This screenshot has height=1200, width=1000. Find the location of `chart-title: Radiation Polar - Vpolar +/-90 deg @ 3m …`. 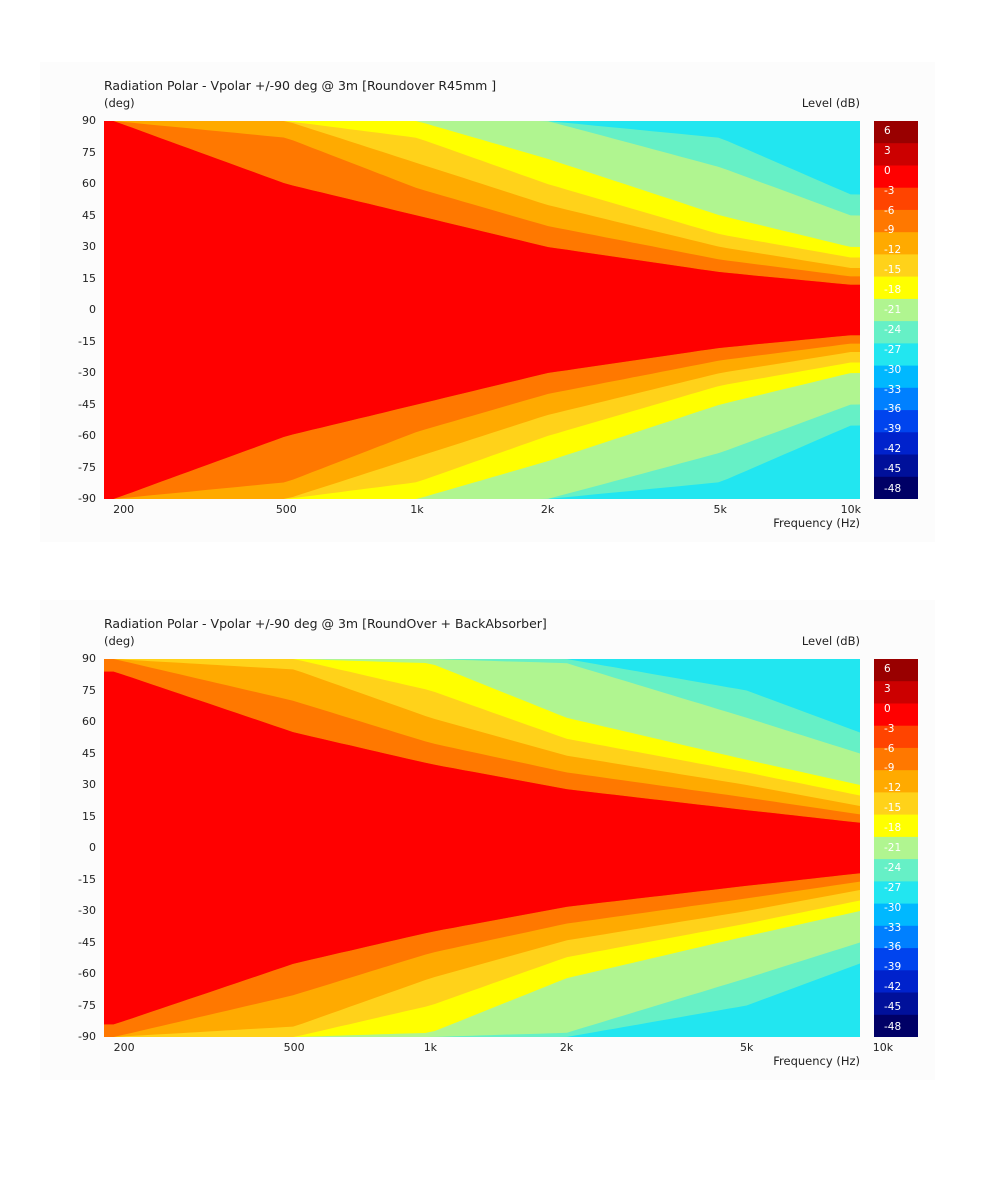

chart-title: Radiation Polar - Vpolar +/-90 deg @ 3m … is located at coordinates (300, 85).